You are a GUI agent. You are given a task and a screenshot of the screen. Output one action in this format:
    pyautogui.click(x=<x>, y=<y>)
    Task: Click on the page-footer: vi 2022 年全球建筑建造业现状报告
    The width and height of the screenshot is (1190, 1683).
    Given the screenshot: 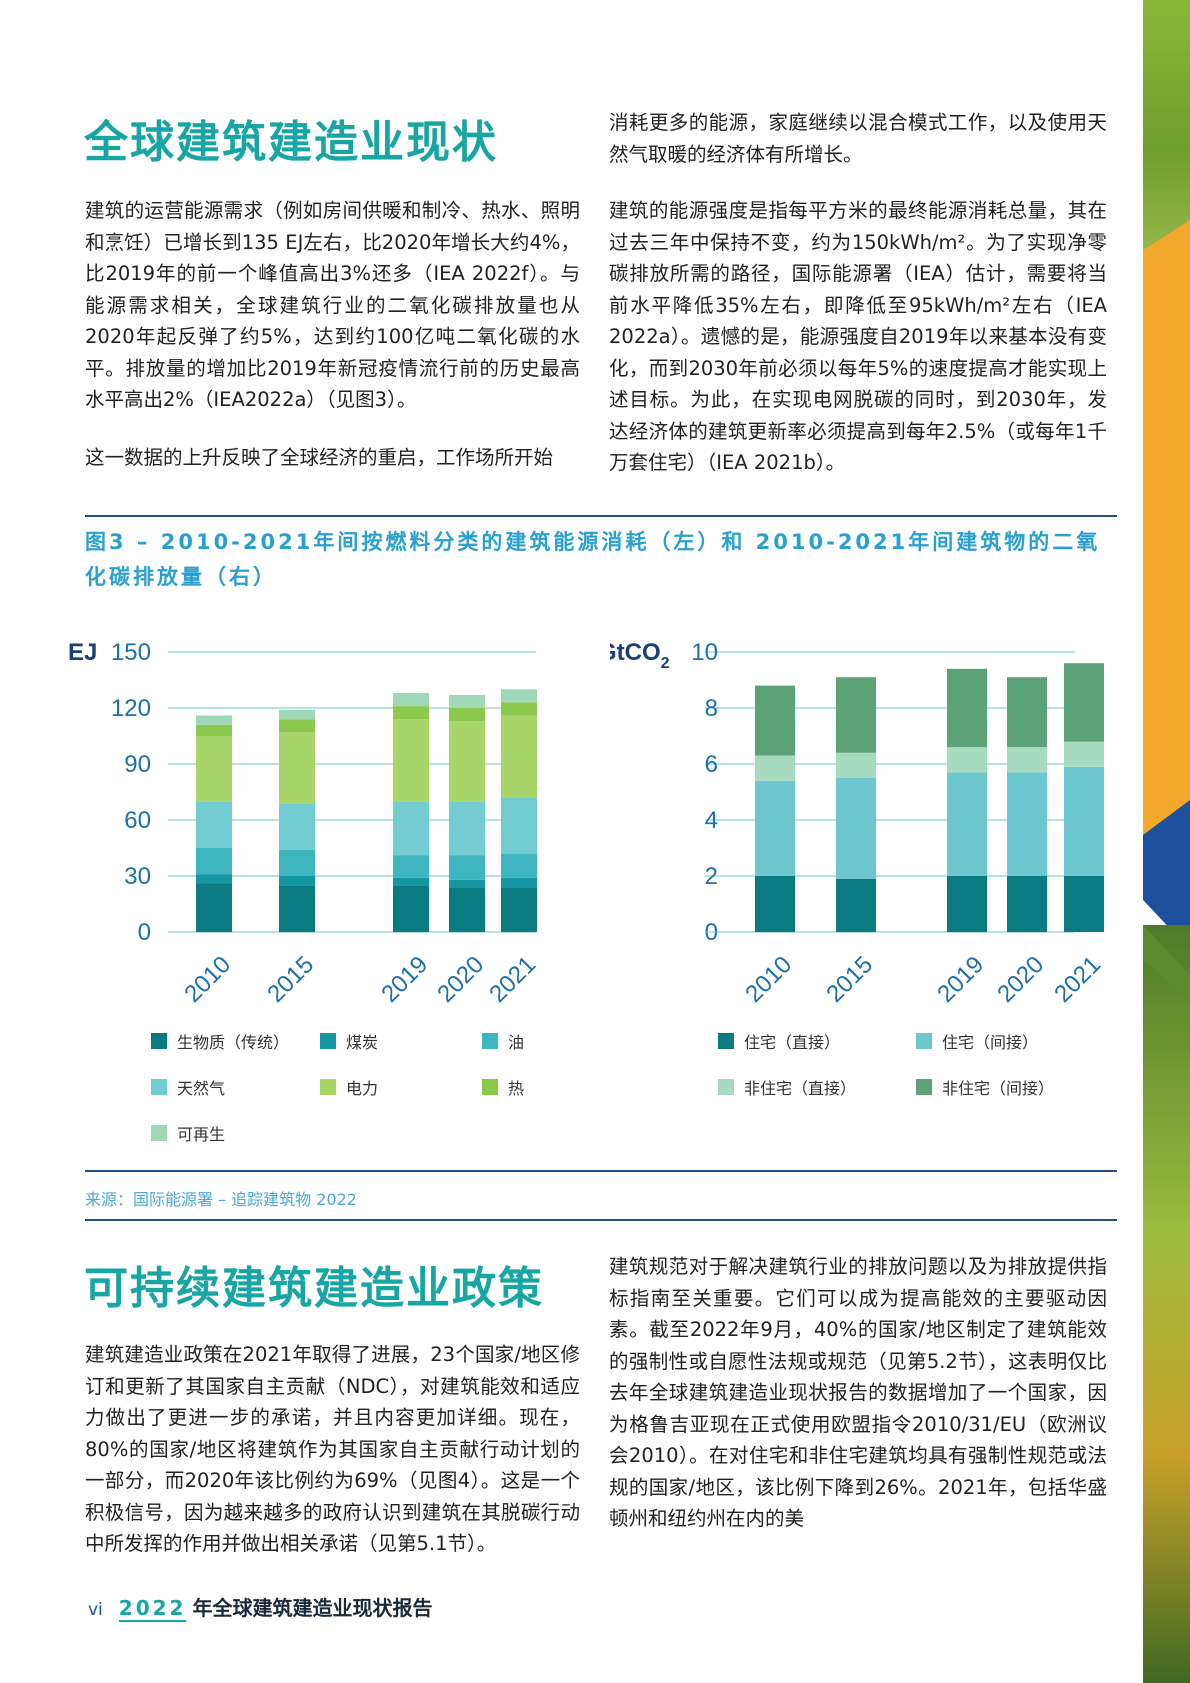 What is the action you would take?
    pyautogui.click(x=260, y=1607)
    